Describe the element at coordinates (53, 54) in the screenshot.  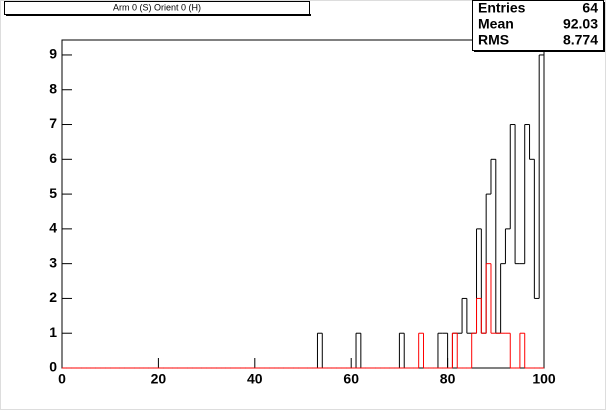
I see `y-tick-label: 9` at that location.